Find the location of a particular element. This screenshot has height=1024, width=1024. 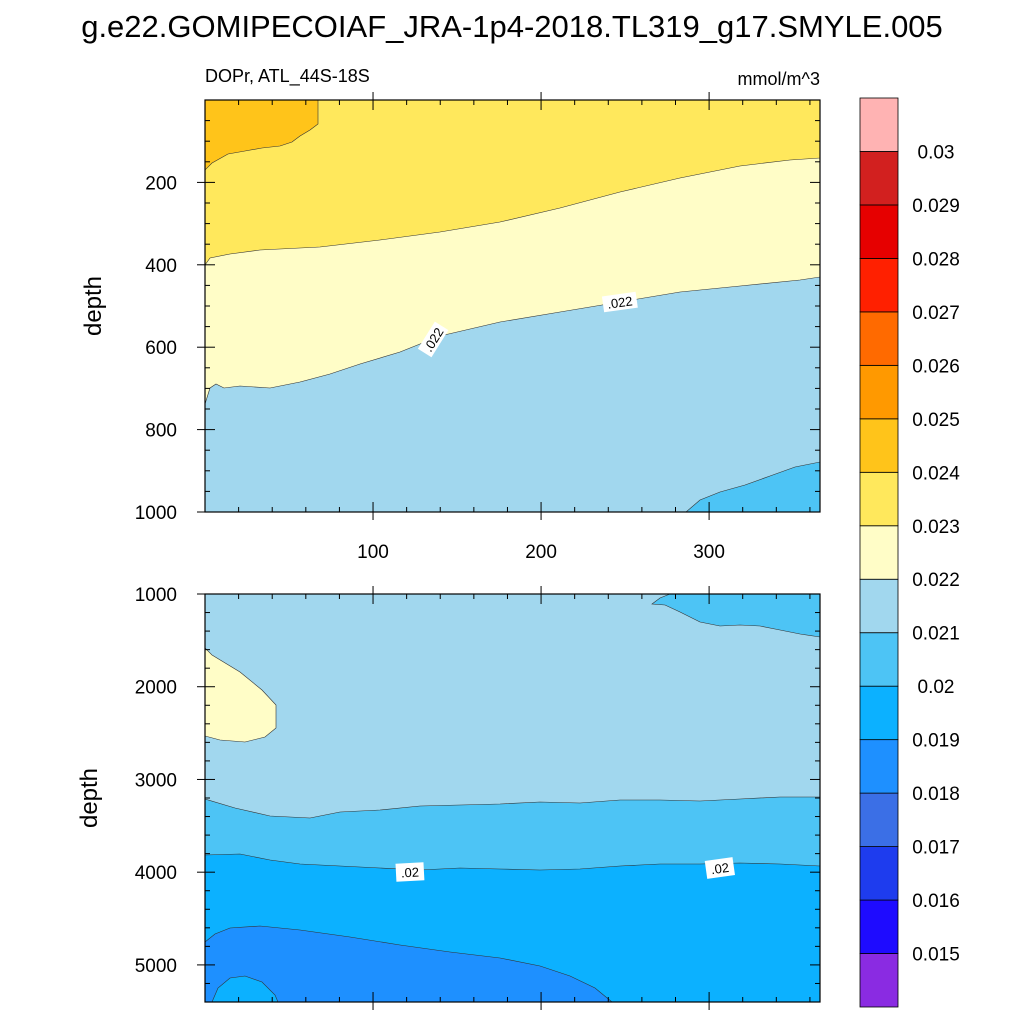

y-tick-label: 2000 is located at coordinates (156, 688).